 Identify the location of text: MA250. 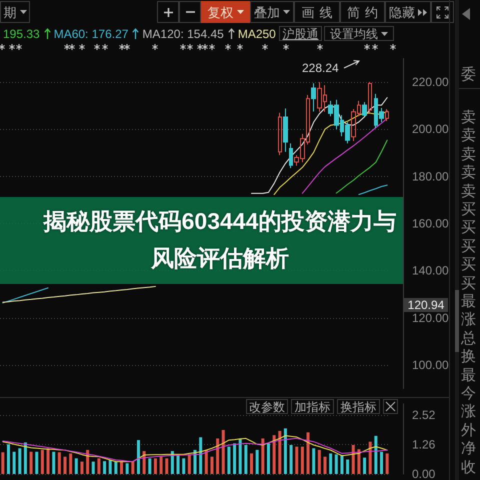
(257, 33).